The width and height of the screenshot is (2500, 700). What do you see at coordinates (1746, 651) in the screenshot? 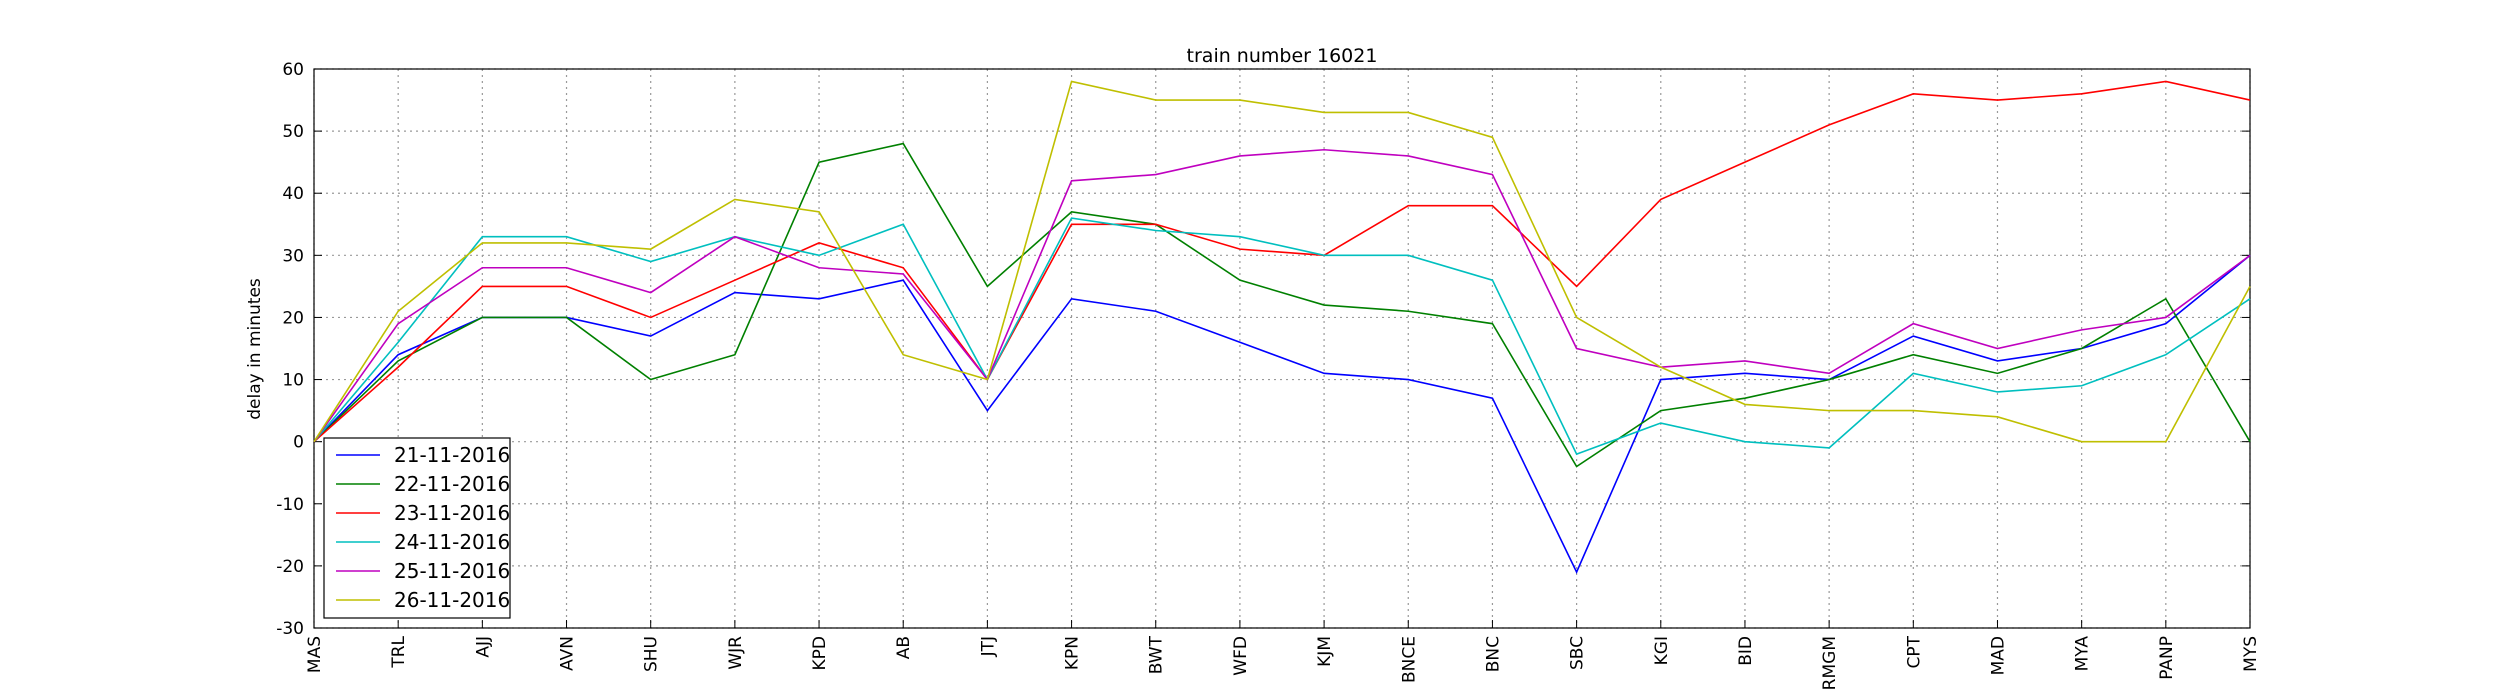
I see `x-tick-label: BID` at bounding box center [1746, 651].